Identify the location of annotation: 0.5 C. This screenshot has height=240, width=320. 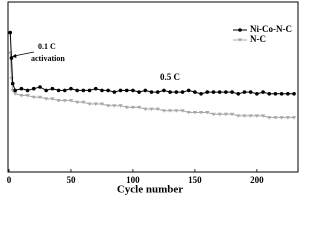
(170, 77).